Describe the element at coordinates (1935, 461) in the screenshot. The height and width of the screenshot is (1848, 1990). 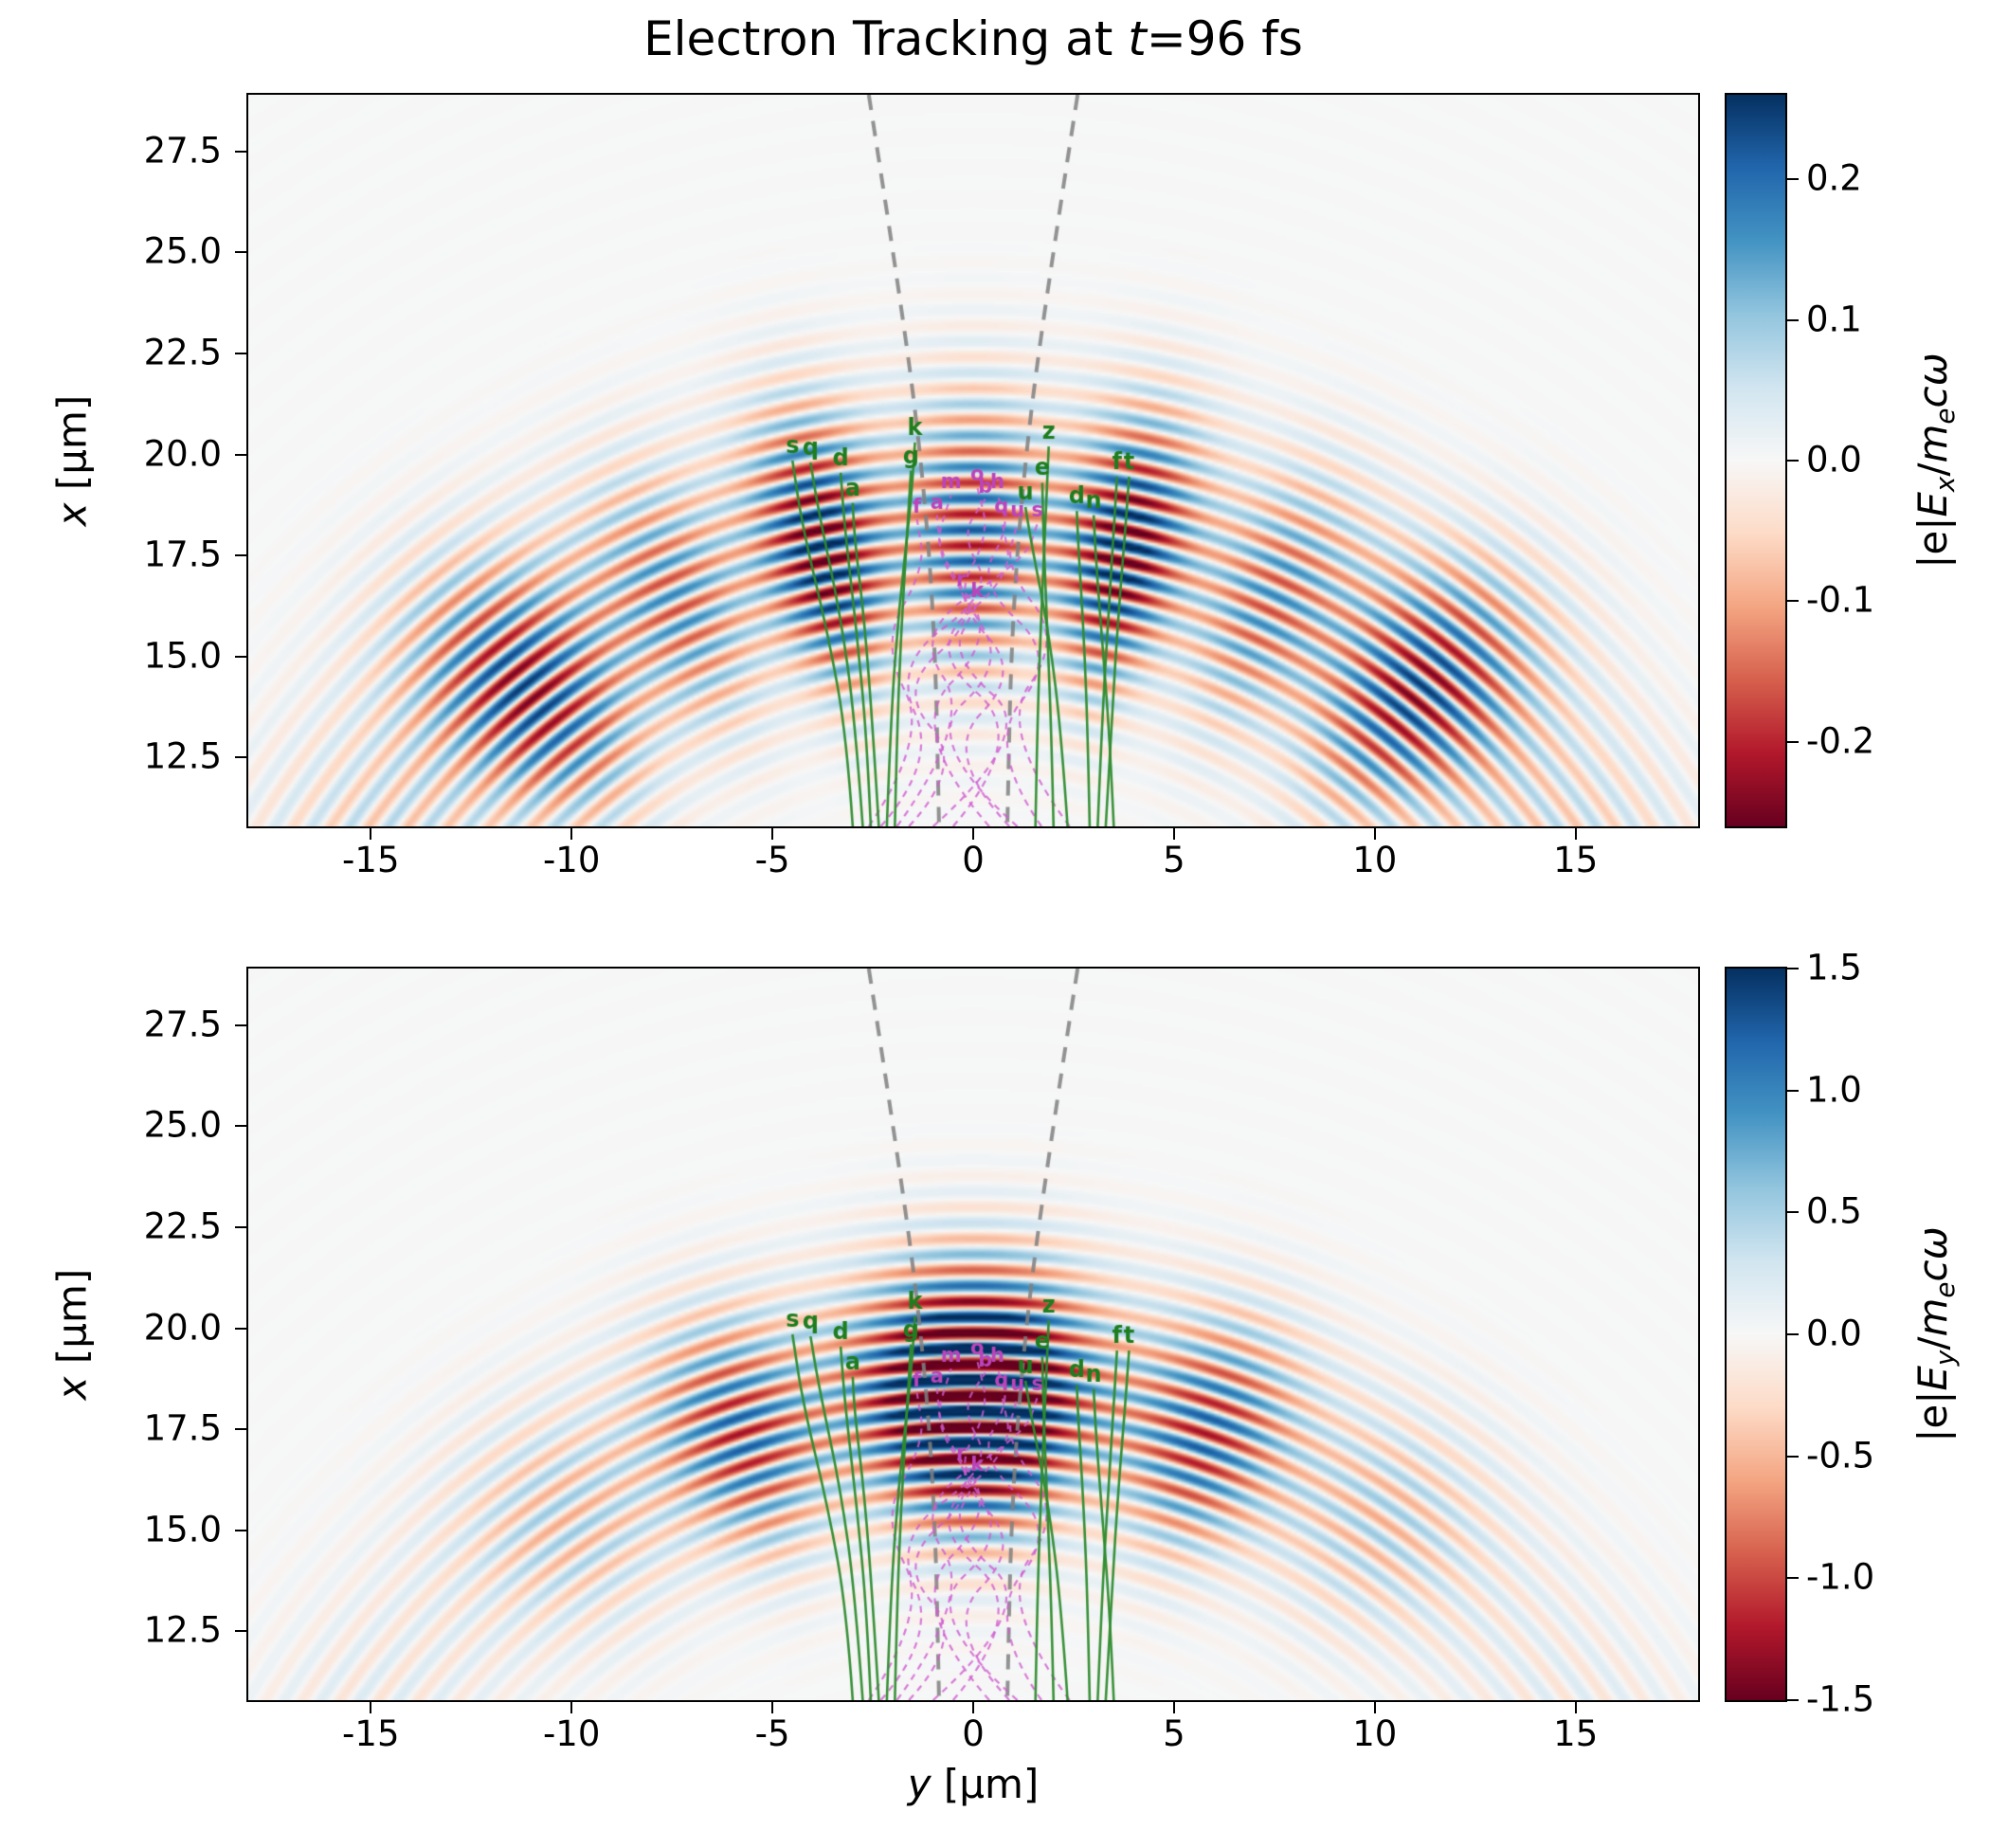
I see `colorbar-label-ex: |e|Ex/mecω` at that location.